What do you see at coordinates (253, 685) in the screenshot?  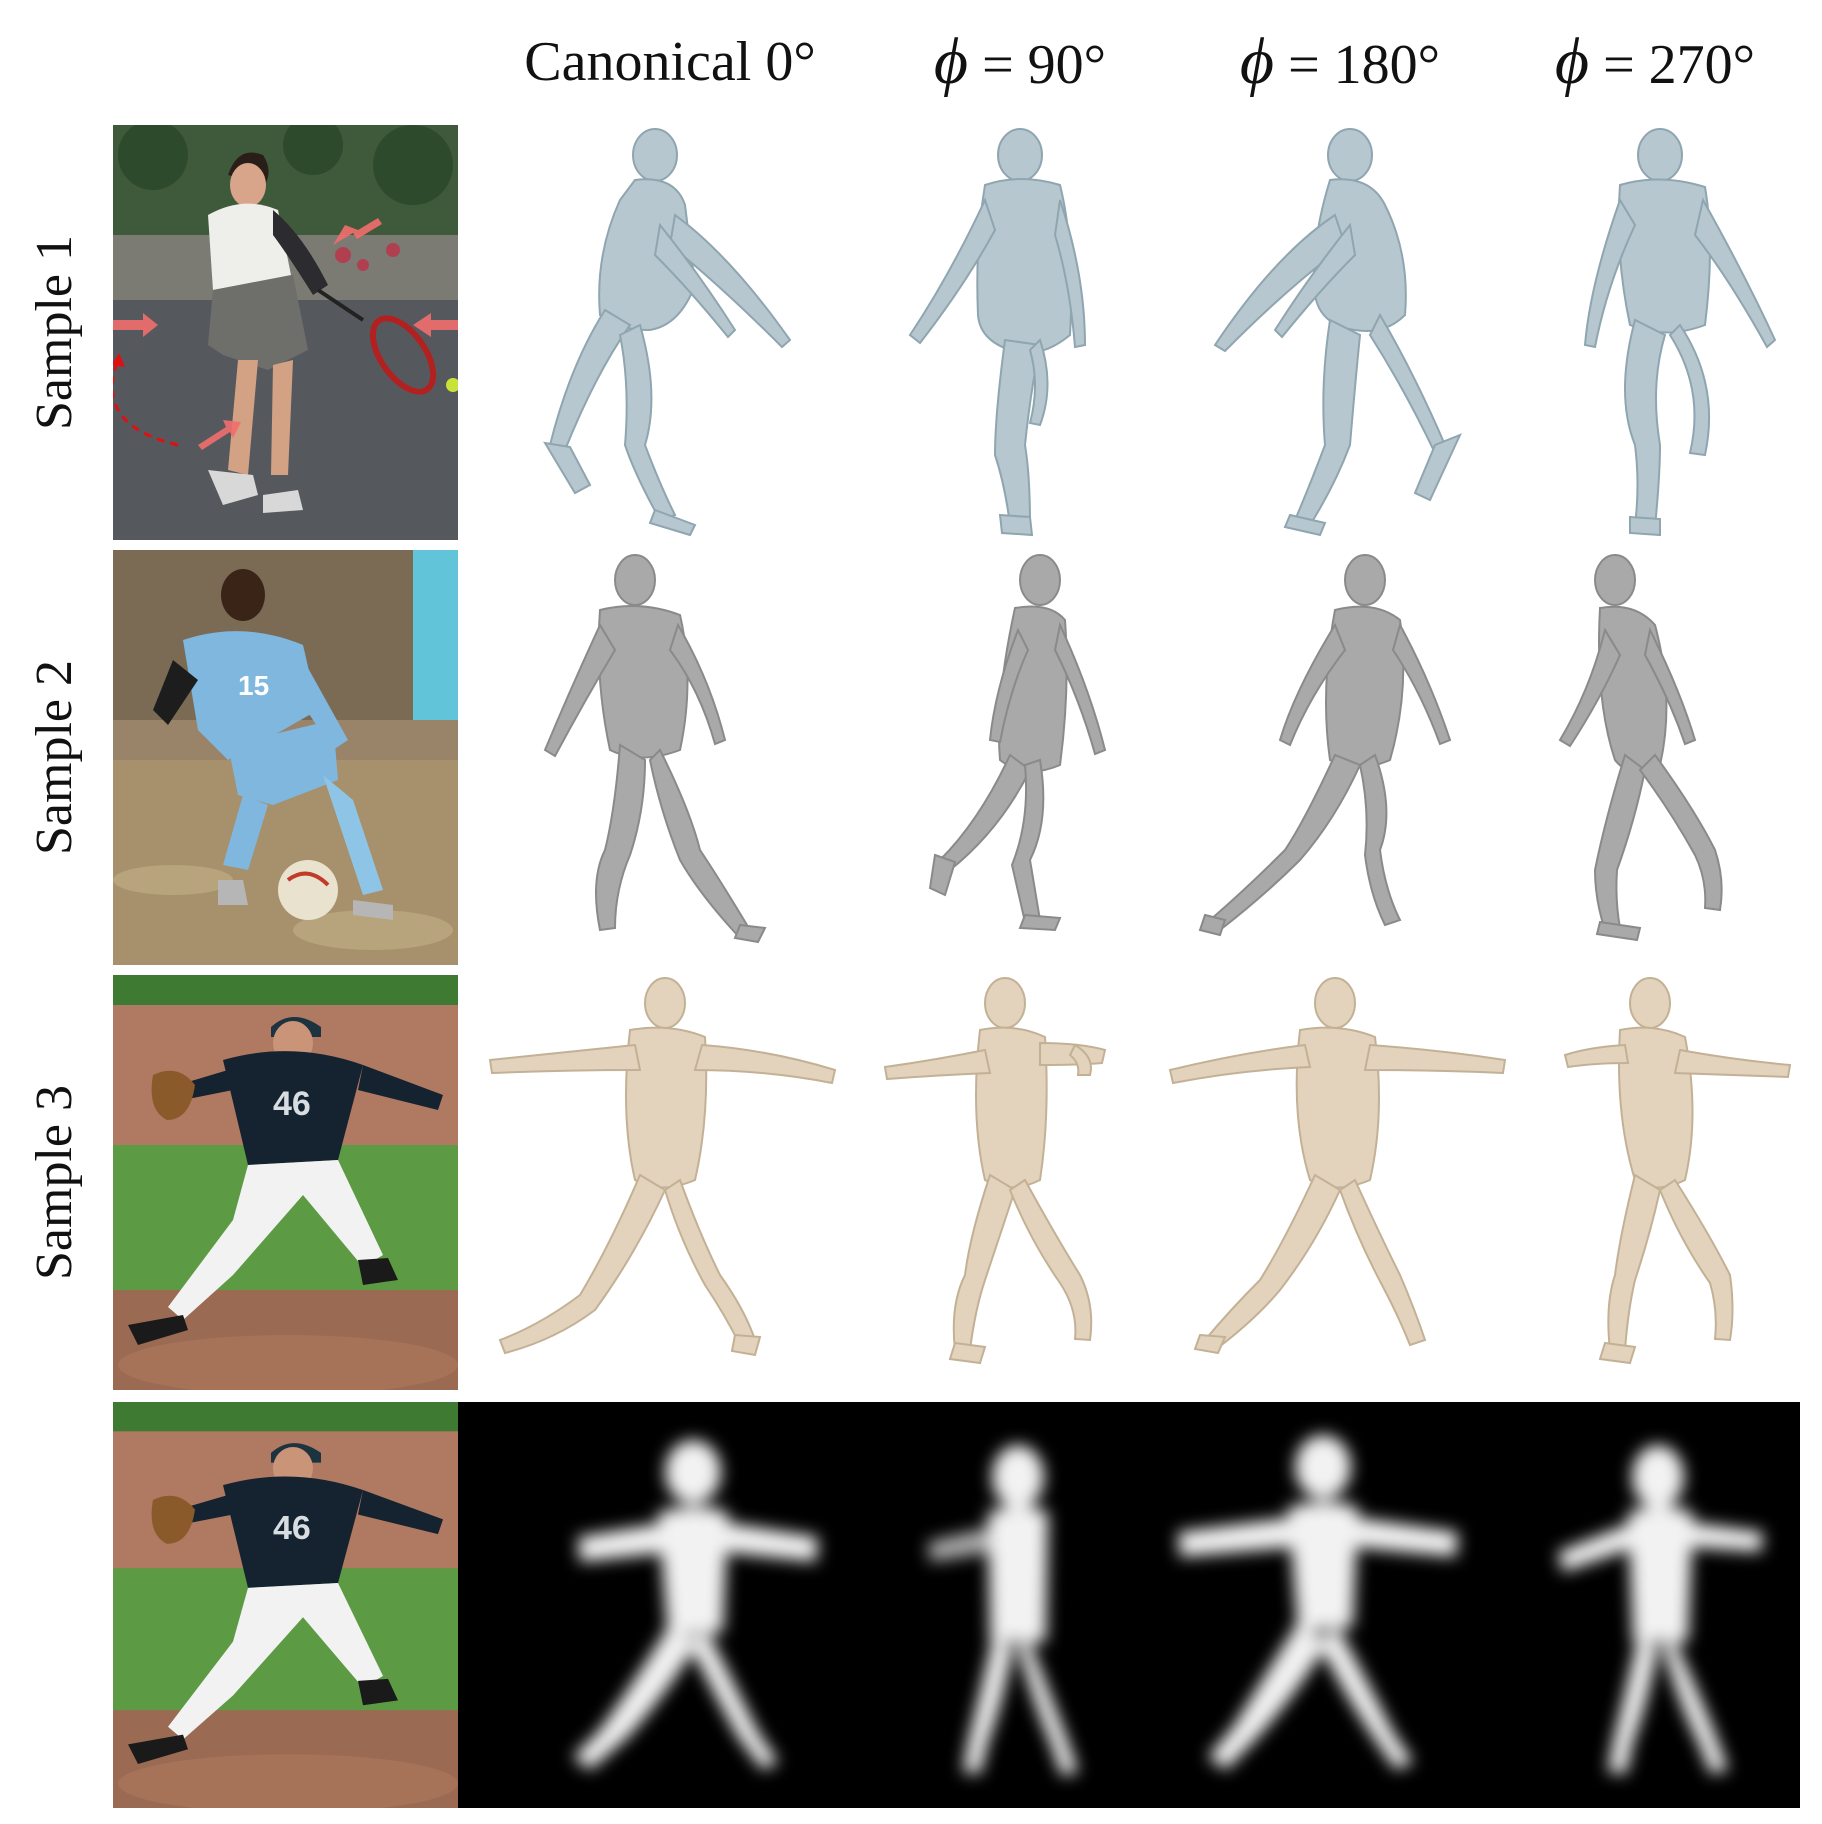 I see `sample-2-jersey-number: 15` at bounding box center [253, 685].